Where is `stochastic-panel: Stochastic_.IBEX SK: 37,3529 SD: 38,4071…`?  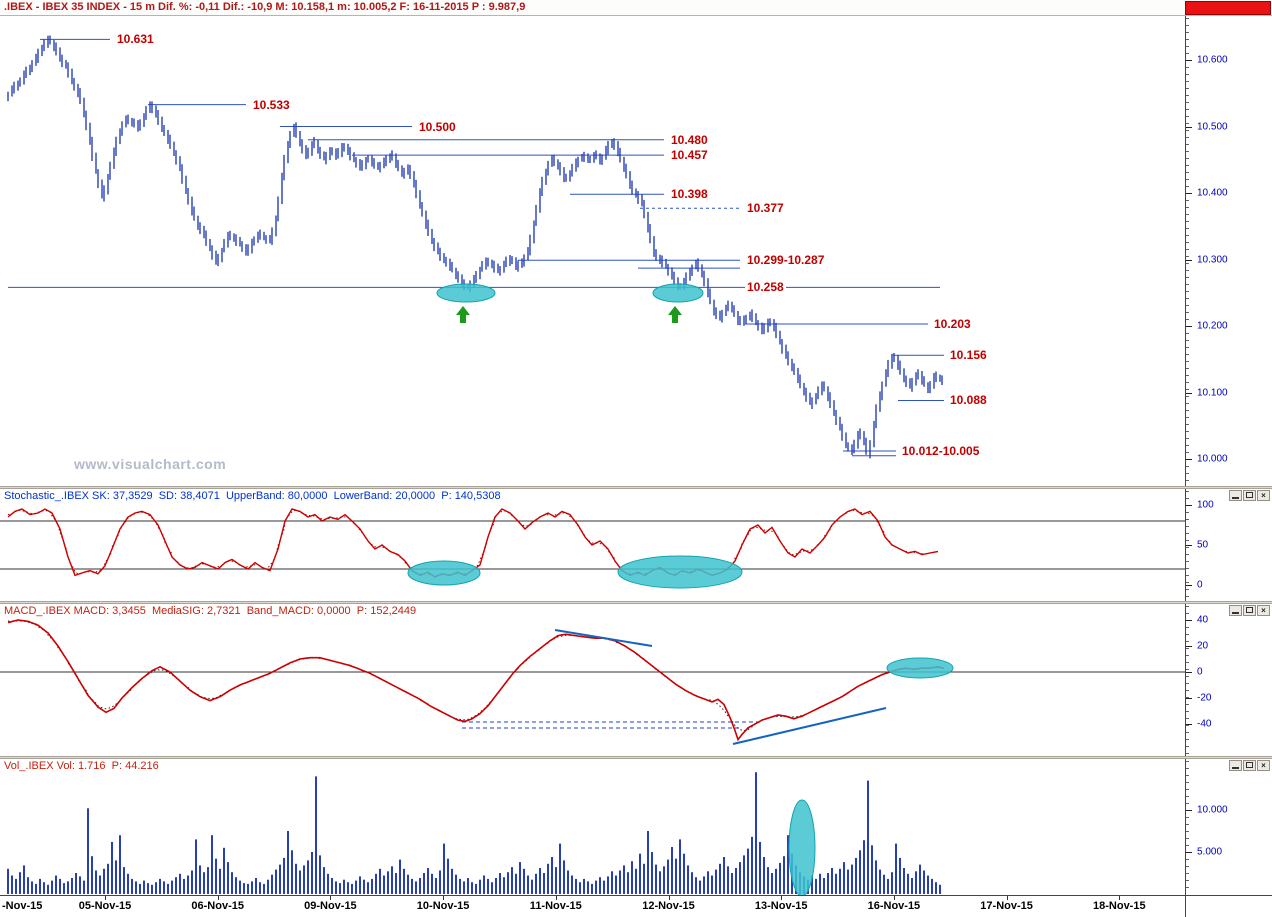 stochastic-panel: Stochastic_.IBEX SK: 37,3529 SD: 38,4071… is located at coordinates (636, 545).